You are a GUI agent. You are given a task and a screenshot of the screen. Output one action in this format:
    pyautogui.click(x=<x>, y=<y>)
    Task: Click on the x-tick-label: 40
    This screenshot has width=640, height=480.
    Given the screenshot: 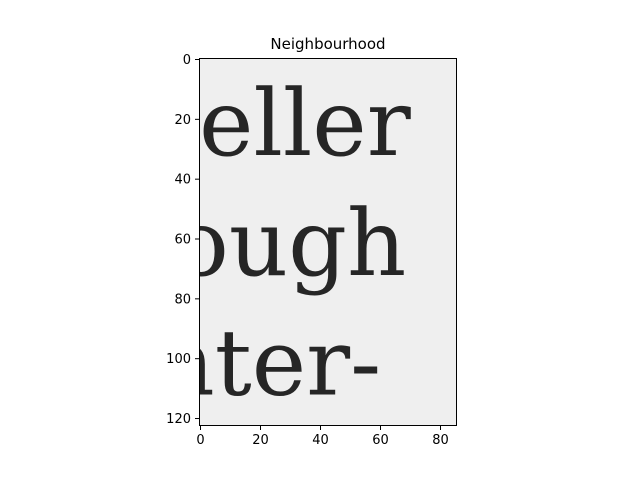 What is the action you would take?
    pyautogui.click(x=320, y=440)
    